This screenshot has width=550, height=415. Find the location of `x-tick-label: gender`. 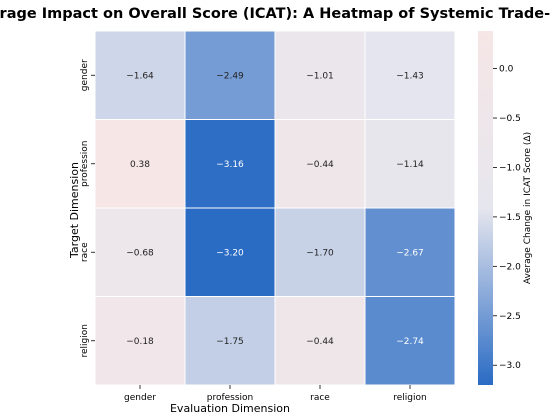

x-tick-label: gender is located at coordinates (140, 398).